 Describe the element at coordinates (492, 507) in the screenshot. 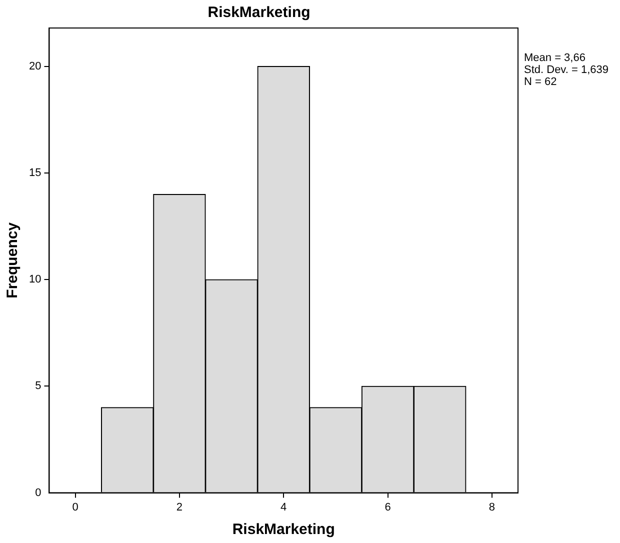

I see `x-tick-label: 8` at that location.